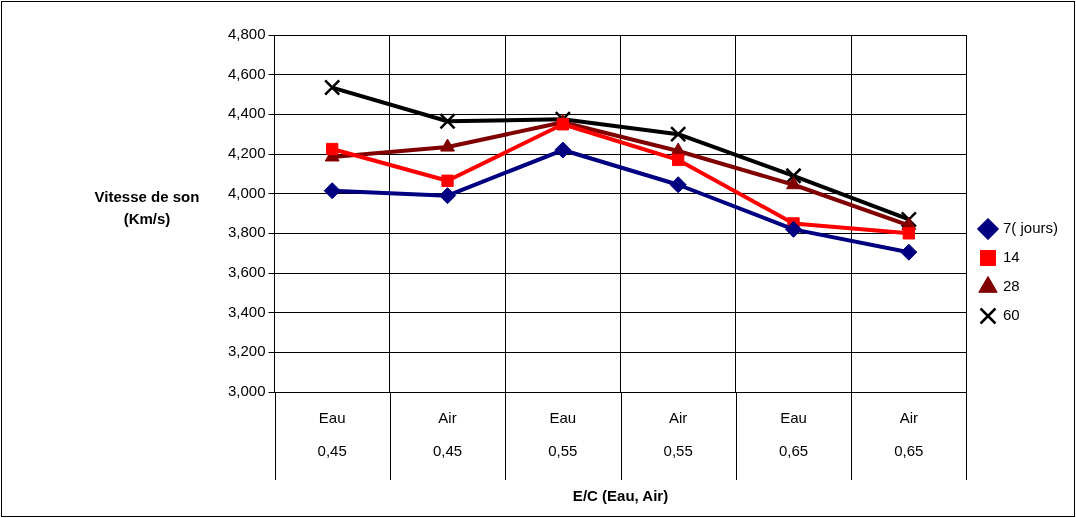 This screenshot has height=518, width=1076. What do you see at coordinates (246, 351) in the screenshot?
I see `y-tick-label: 3,200` at bounding box center [246, 351].